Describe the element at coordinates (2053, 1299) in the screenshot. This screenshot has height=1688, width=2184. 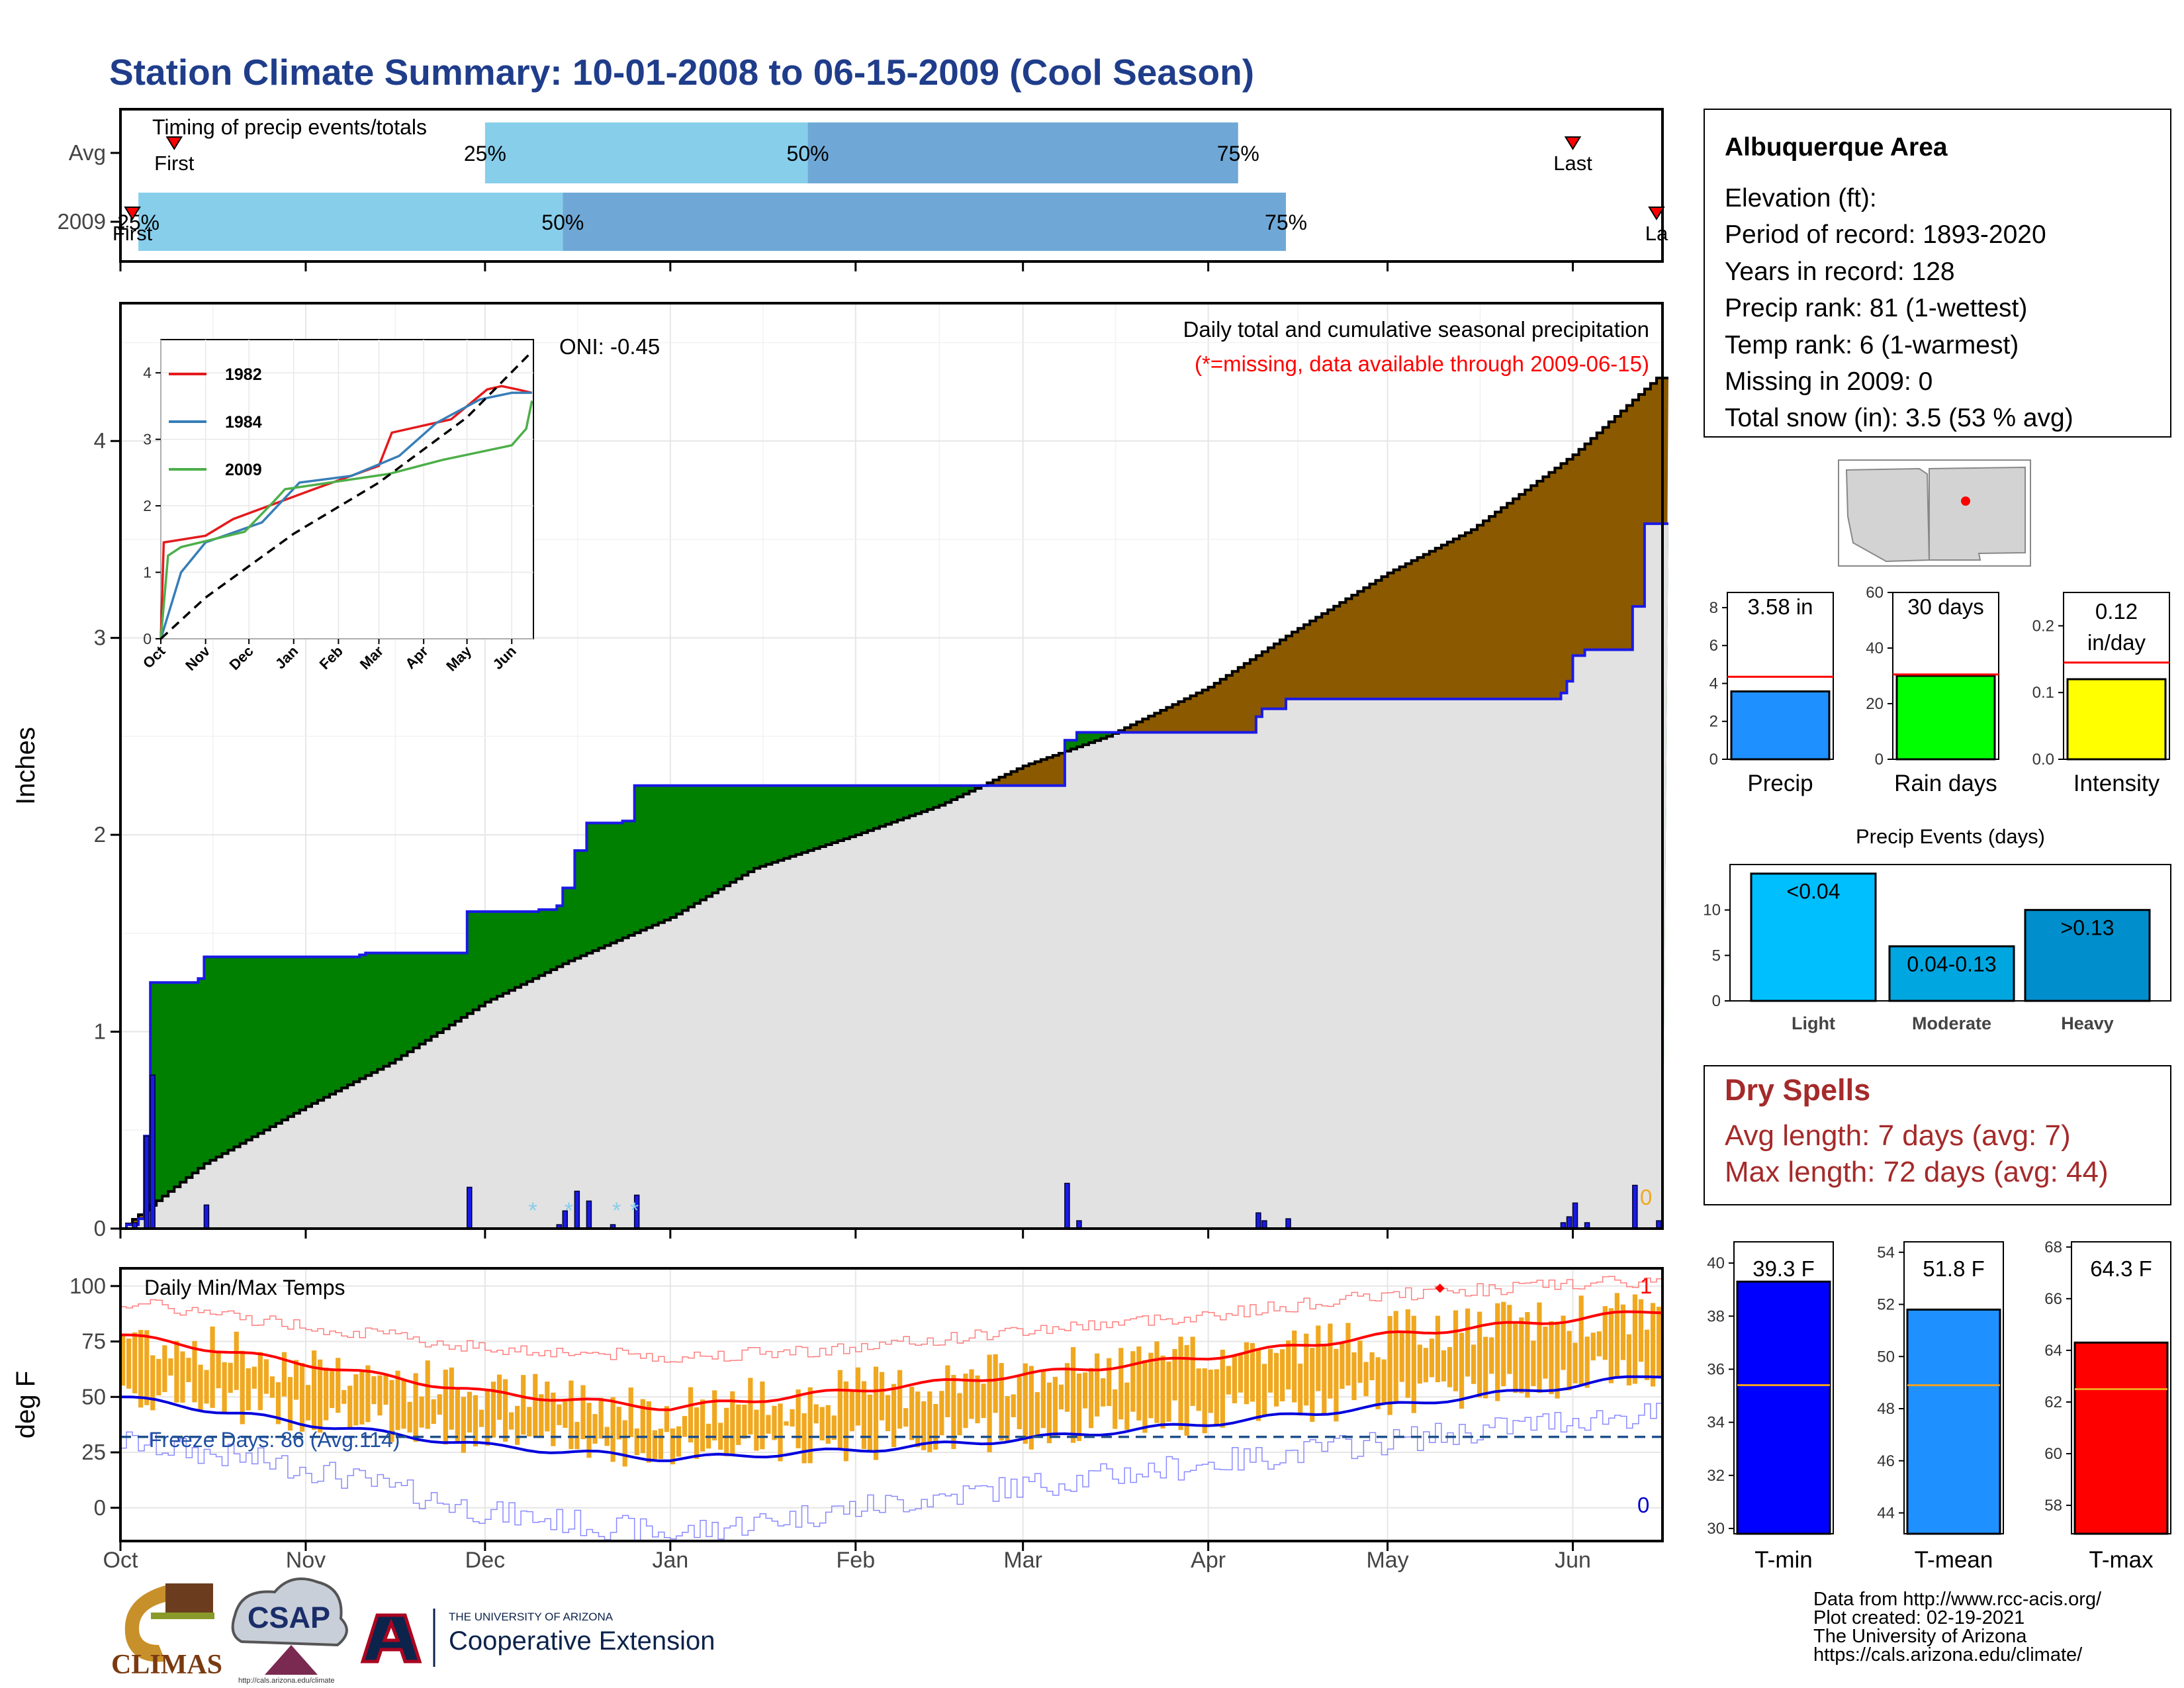
I see `temp-summary-tick-label-2-4: 66` at that location.